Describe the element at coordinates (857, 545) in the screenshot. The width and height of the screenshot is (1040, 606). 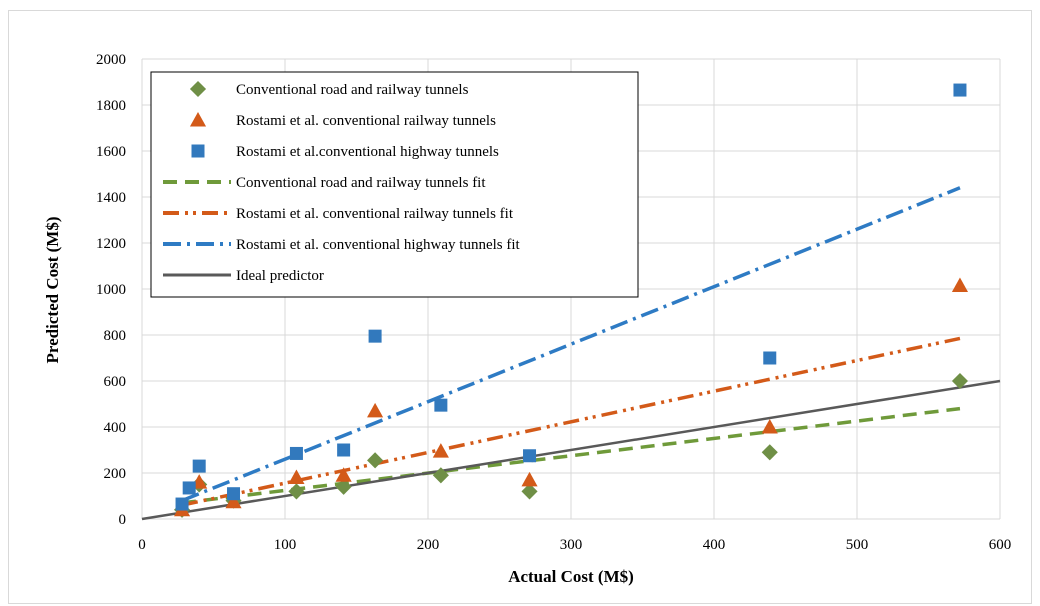
I see `x-tick-label: 500` at that location.